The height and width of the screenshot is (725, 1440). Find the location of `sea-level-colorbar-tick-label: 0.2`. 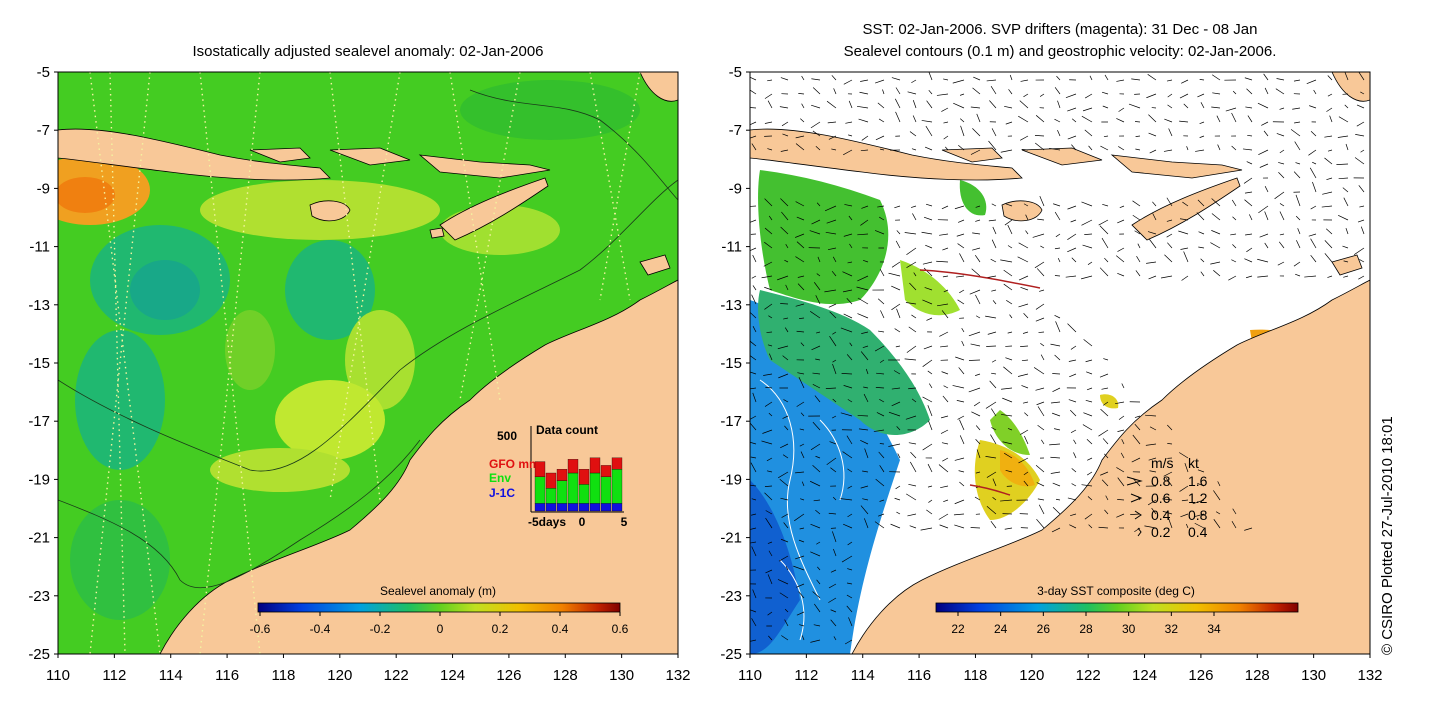

sea-level-colorbar-tick-label: 0.2 is located at coordinates (500, 629).